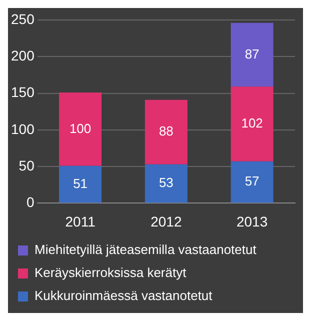  What do you see at coordinates (123, 296) in the screenshot?
I see `legend-label: Kukkuroinmäessä vastanotetut` at bounding box center [123, 296].